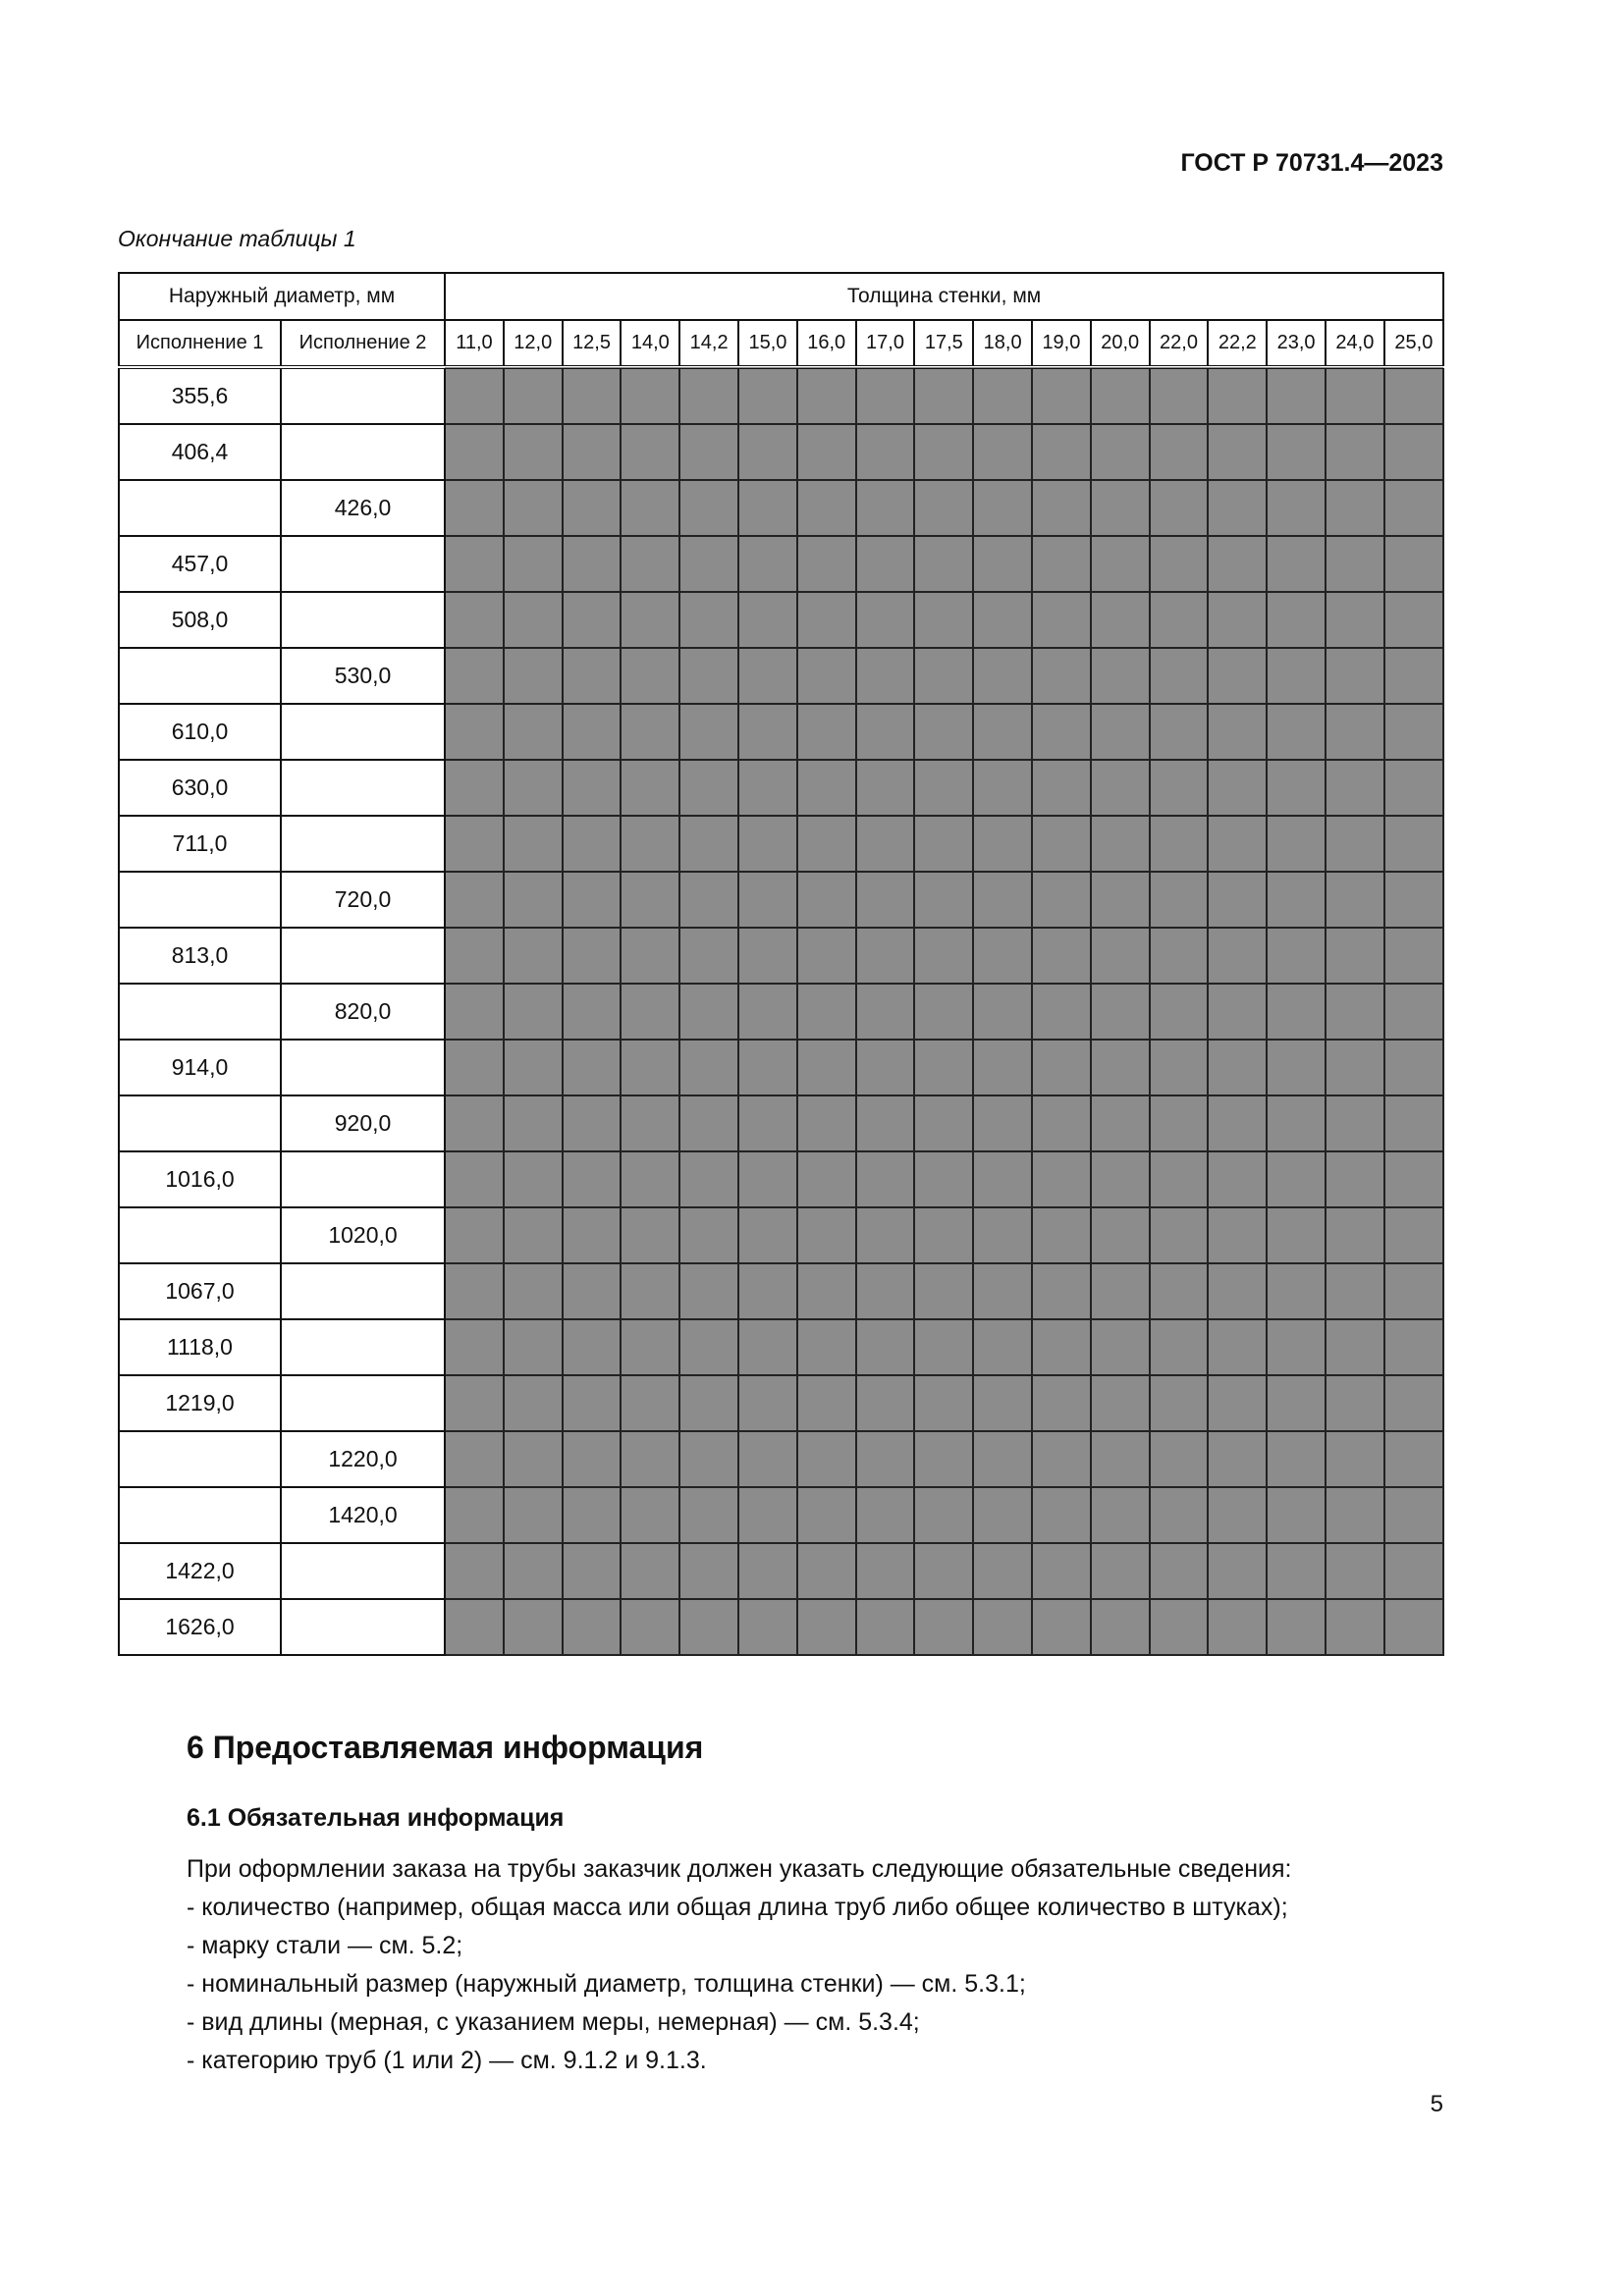 The height and width of the screenshot is (2296, 1624). What do you see at coordinates (1355, 344) in the screenshot?
I see `thickness-column-header: 24,0` at bounding box center [1355, 344].